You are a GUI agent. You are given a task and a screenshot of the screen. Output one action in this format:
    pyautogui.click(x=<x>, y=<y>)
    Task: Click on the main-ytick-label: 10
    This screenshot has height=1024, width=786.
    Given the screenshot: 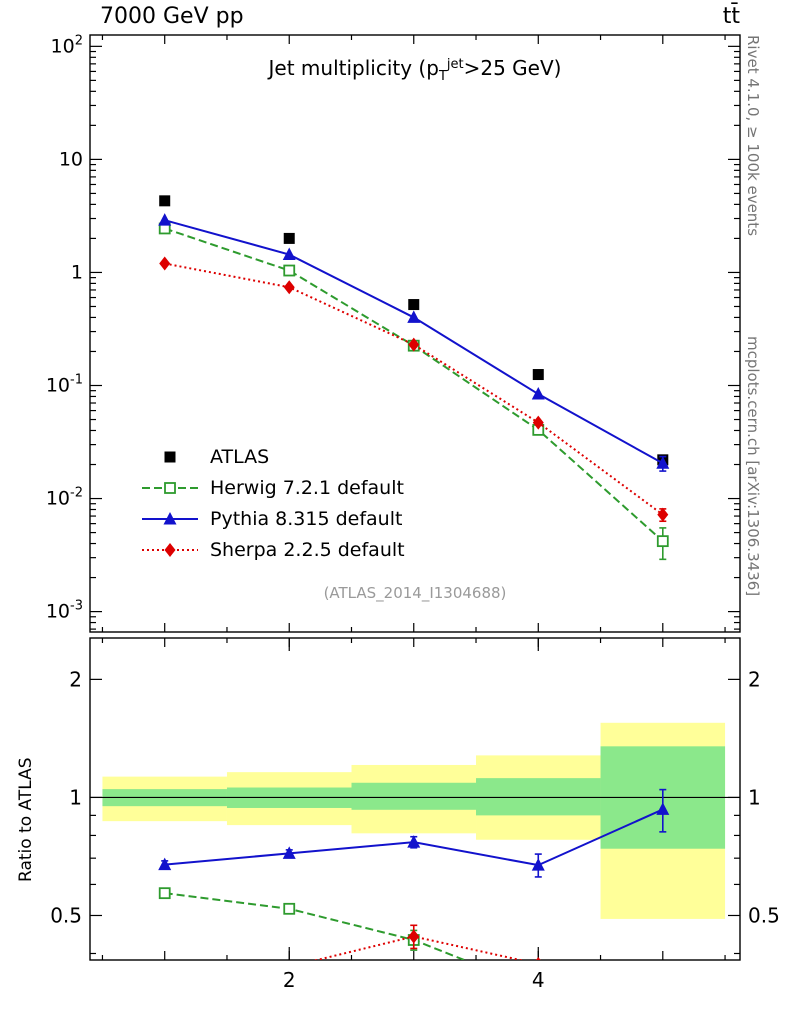 What is the action you would take?
    pyautogui.click(x=71, y=159)
    